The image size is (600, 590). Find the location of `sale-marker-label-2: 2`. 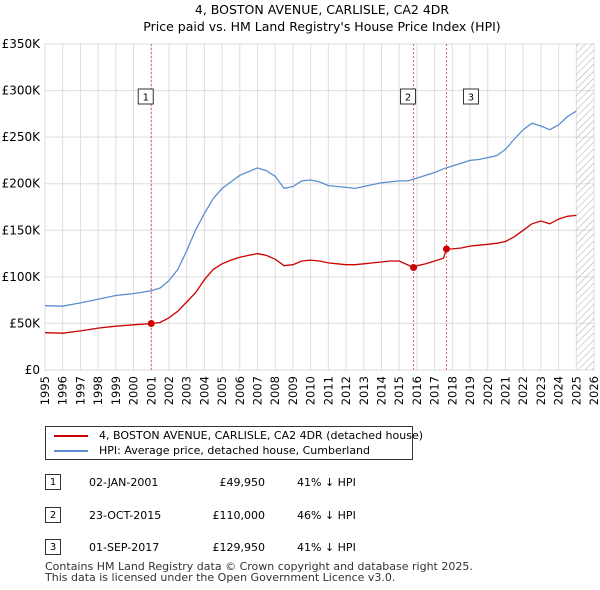

sale-marker-label-2: 2 is located at coordinates (408, 98).